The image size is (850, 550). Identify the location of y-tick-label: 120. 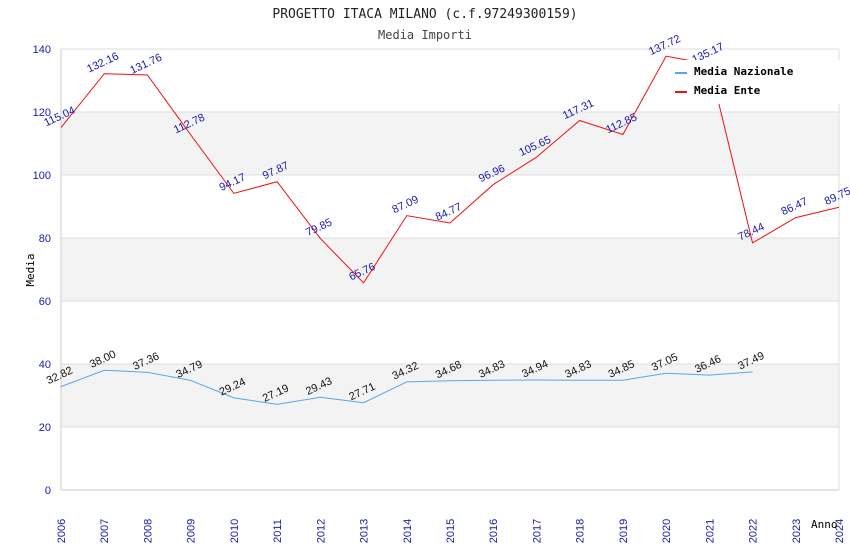
(42, 113).